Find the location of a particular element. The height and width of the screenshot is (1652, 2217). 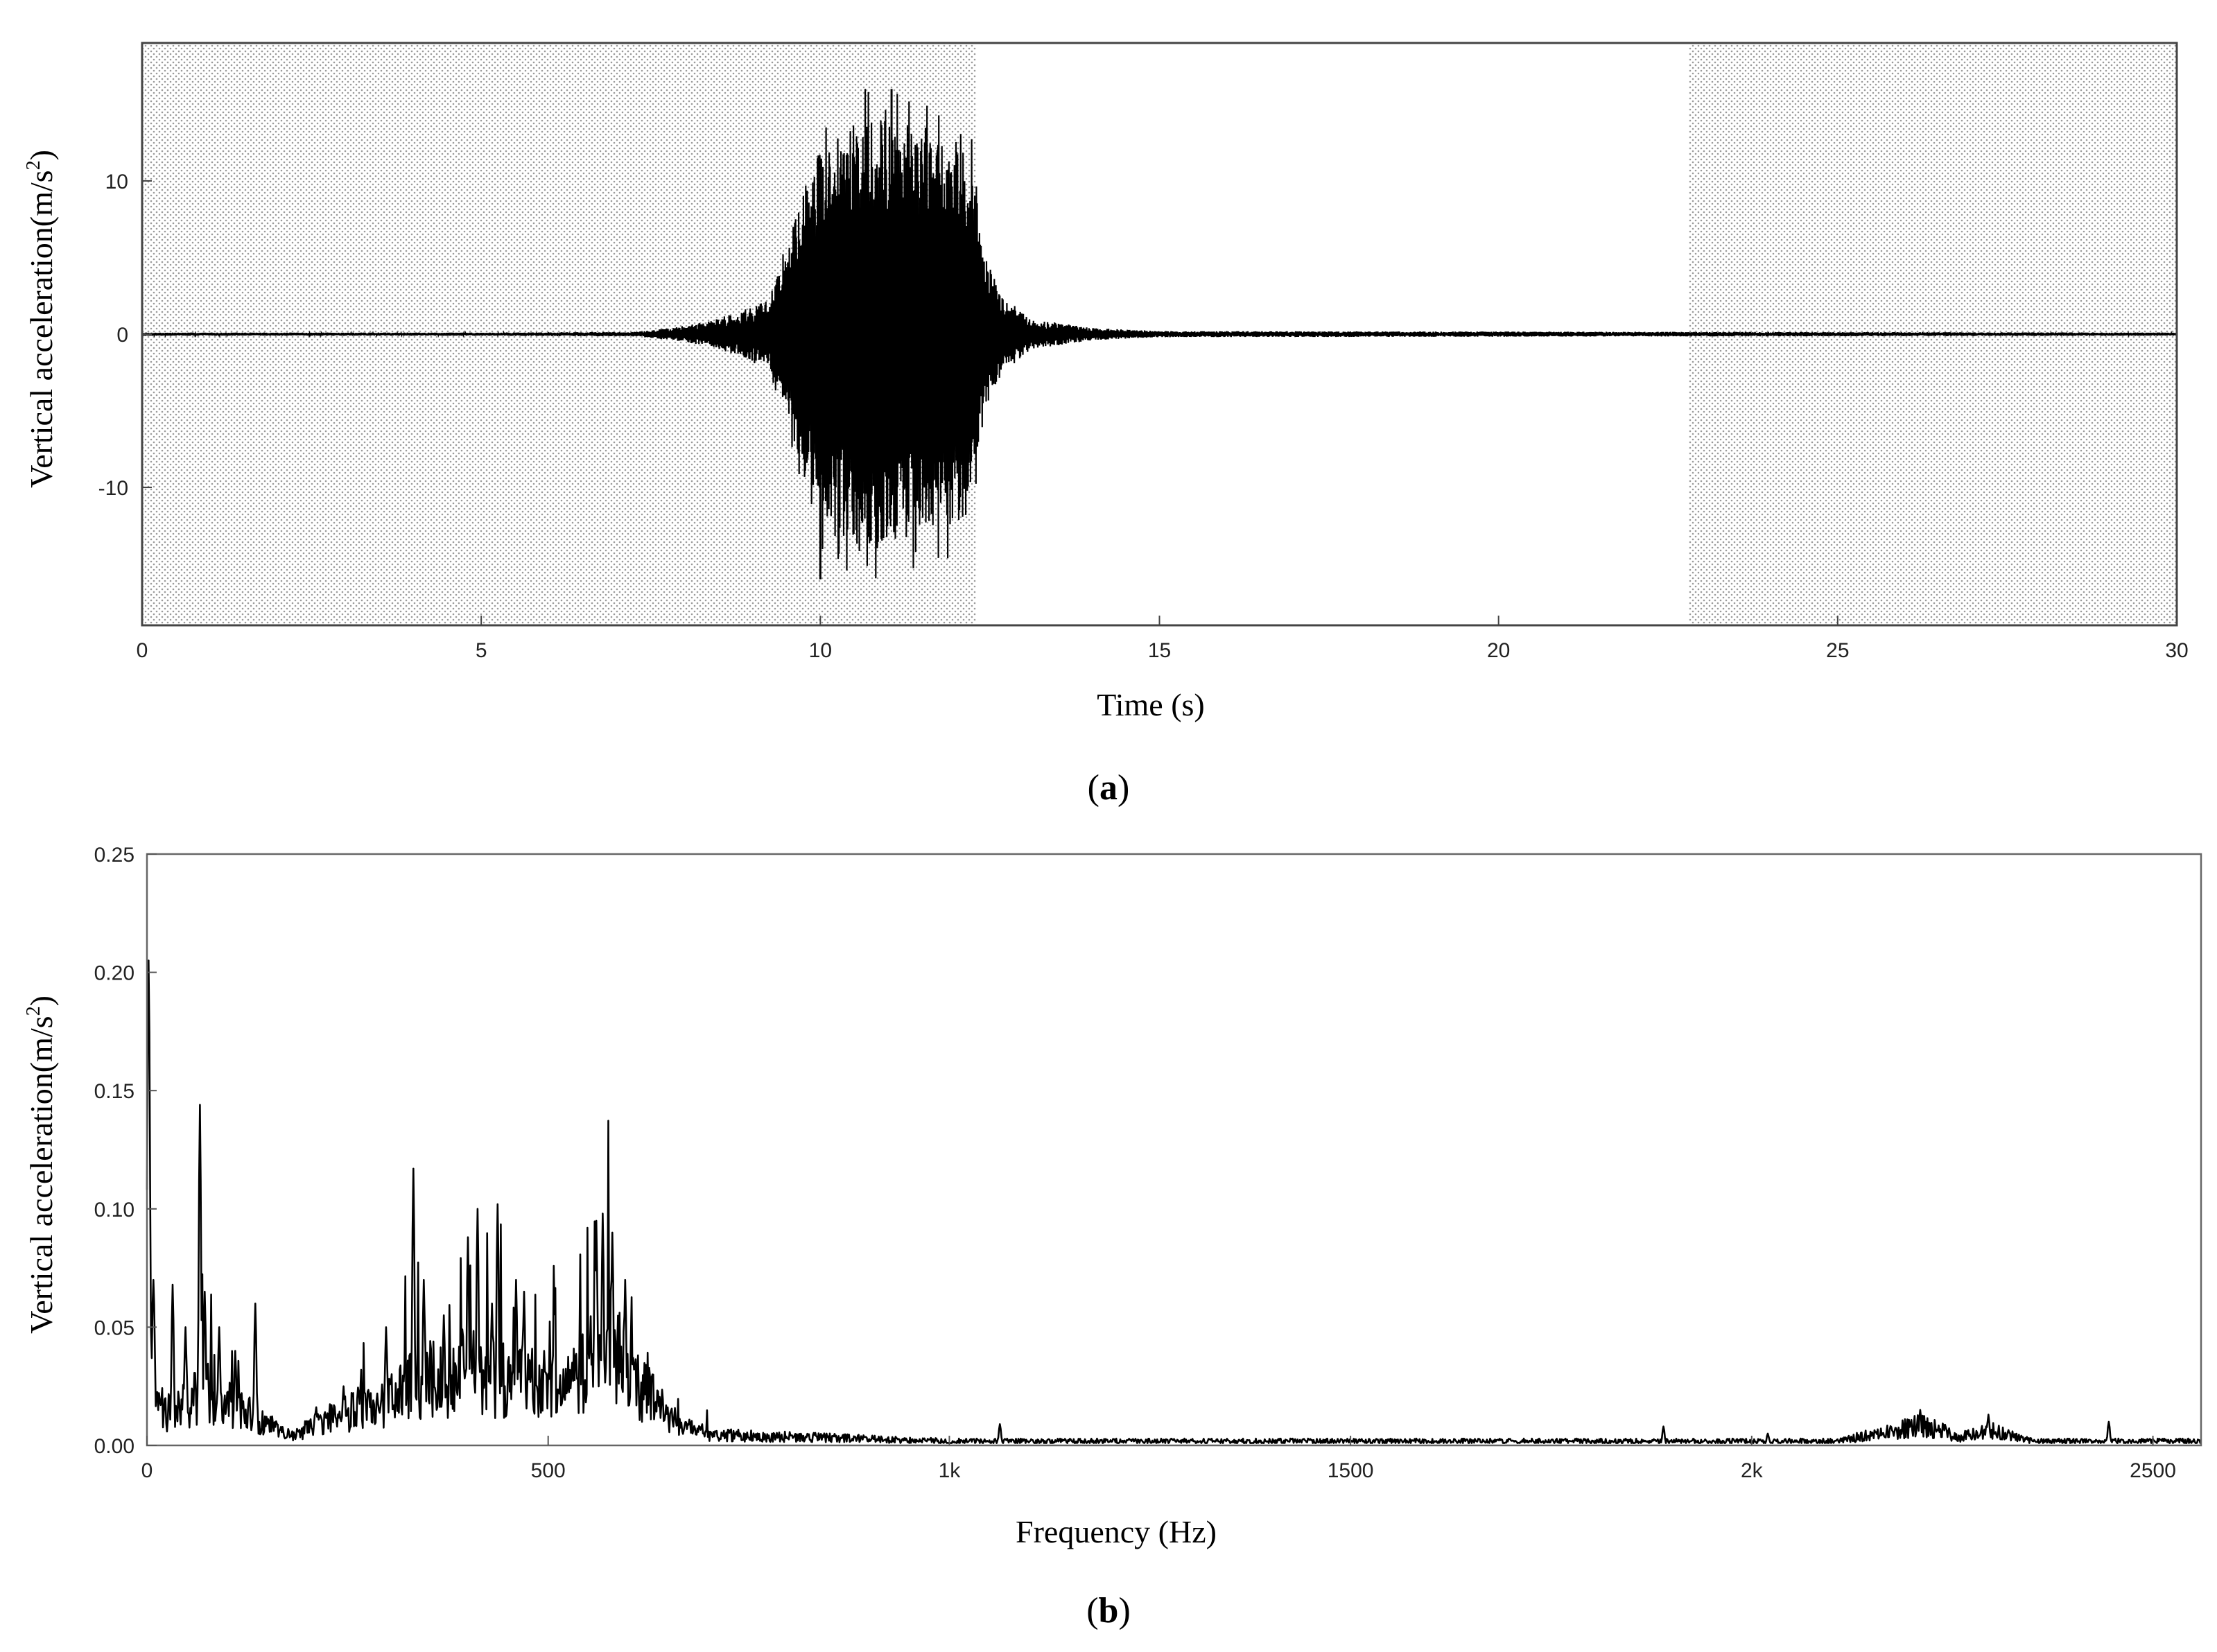

x-axis-ticks: 0 5 10 15 20 25 30 is located at coordinates (1163, 639).